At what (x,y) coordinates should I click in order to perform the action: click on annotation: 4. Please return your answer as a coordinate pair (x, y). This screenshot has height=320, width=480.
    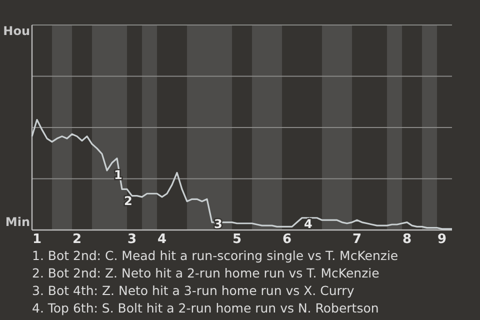
    Looking at the image, I should click on (308, 224).